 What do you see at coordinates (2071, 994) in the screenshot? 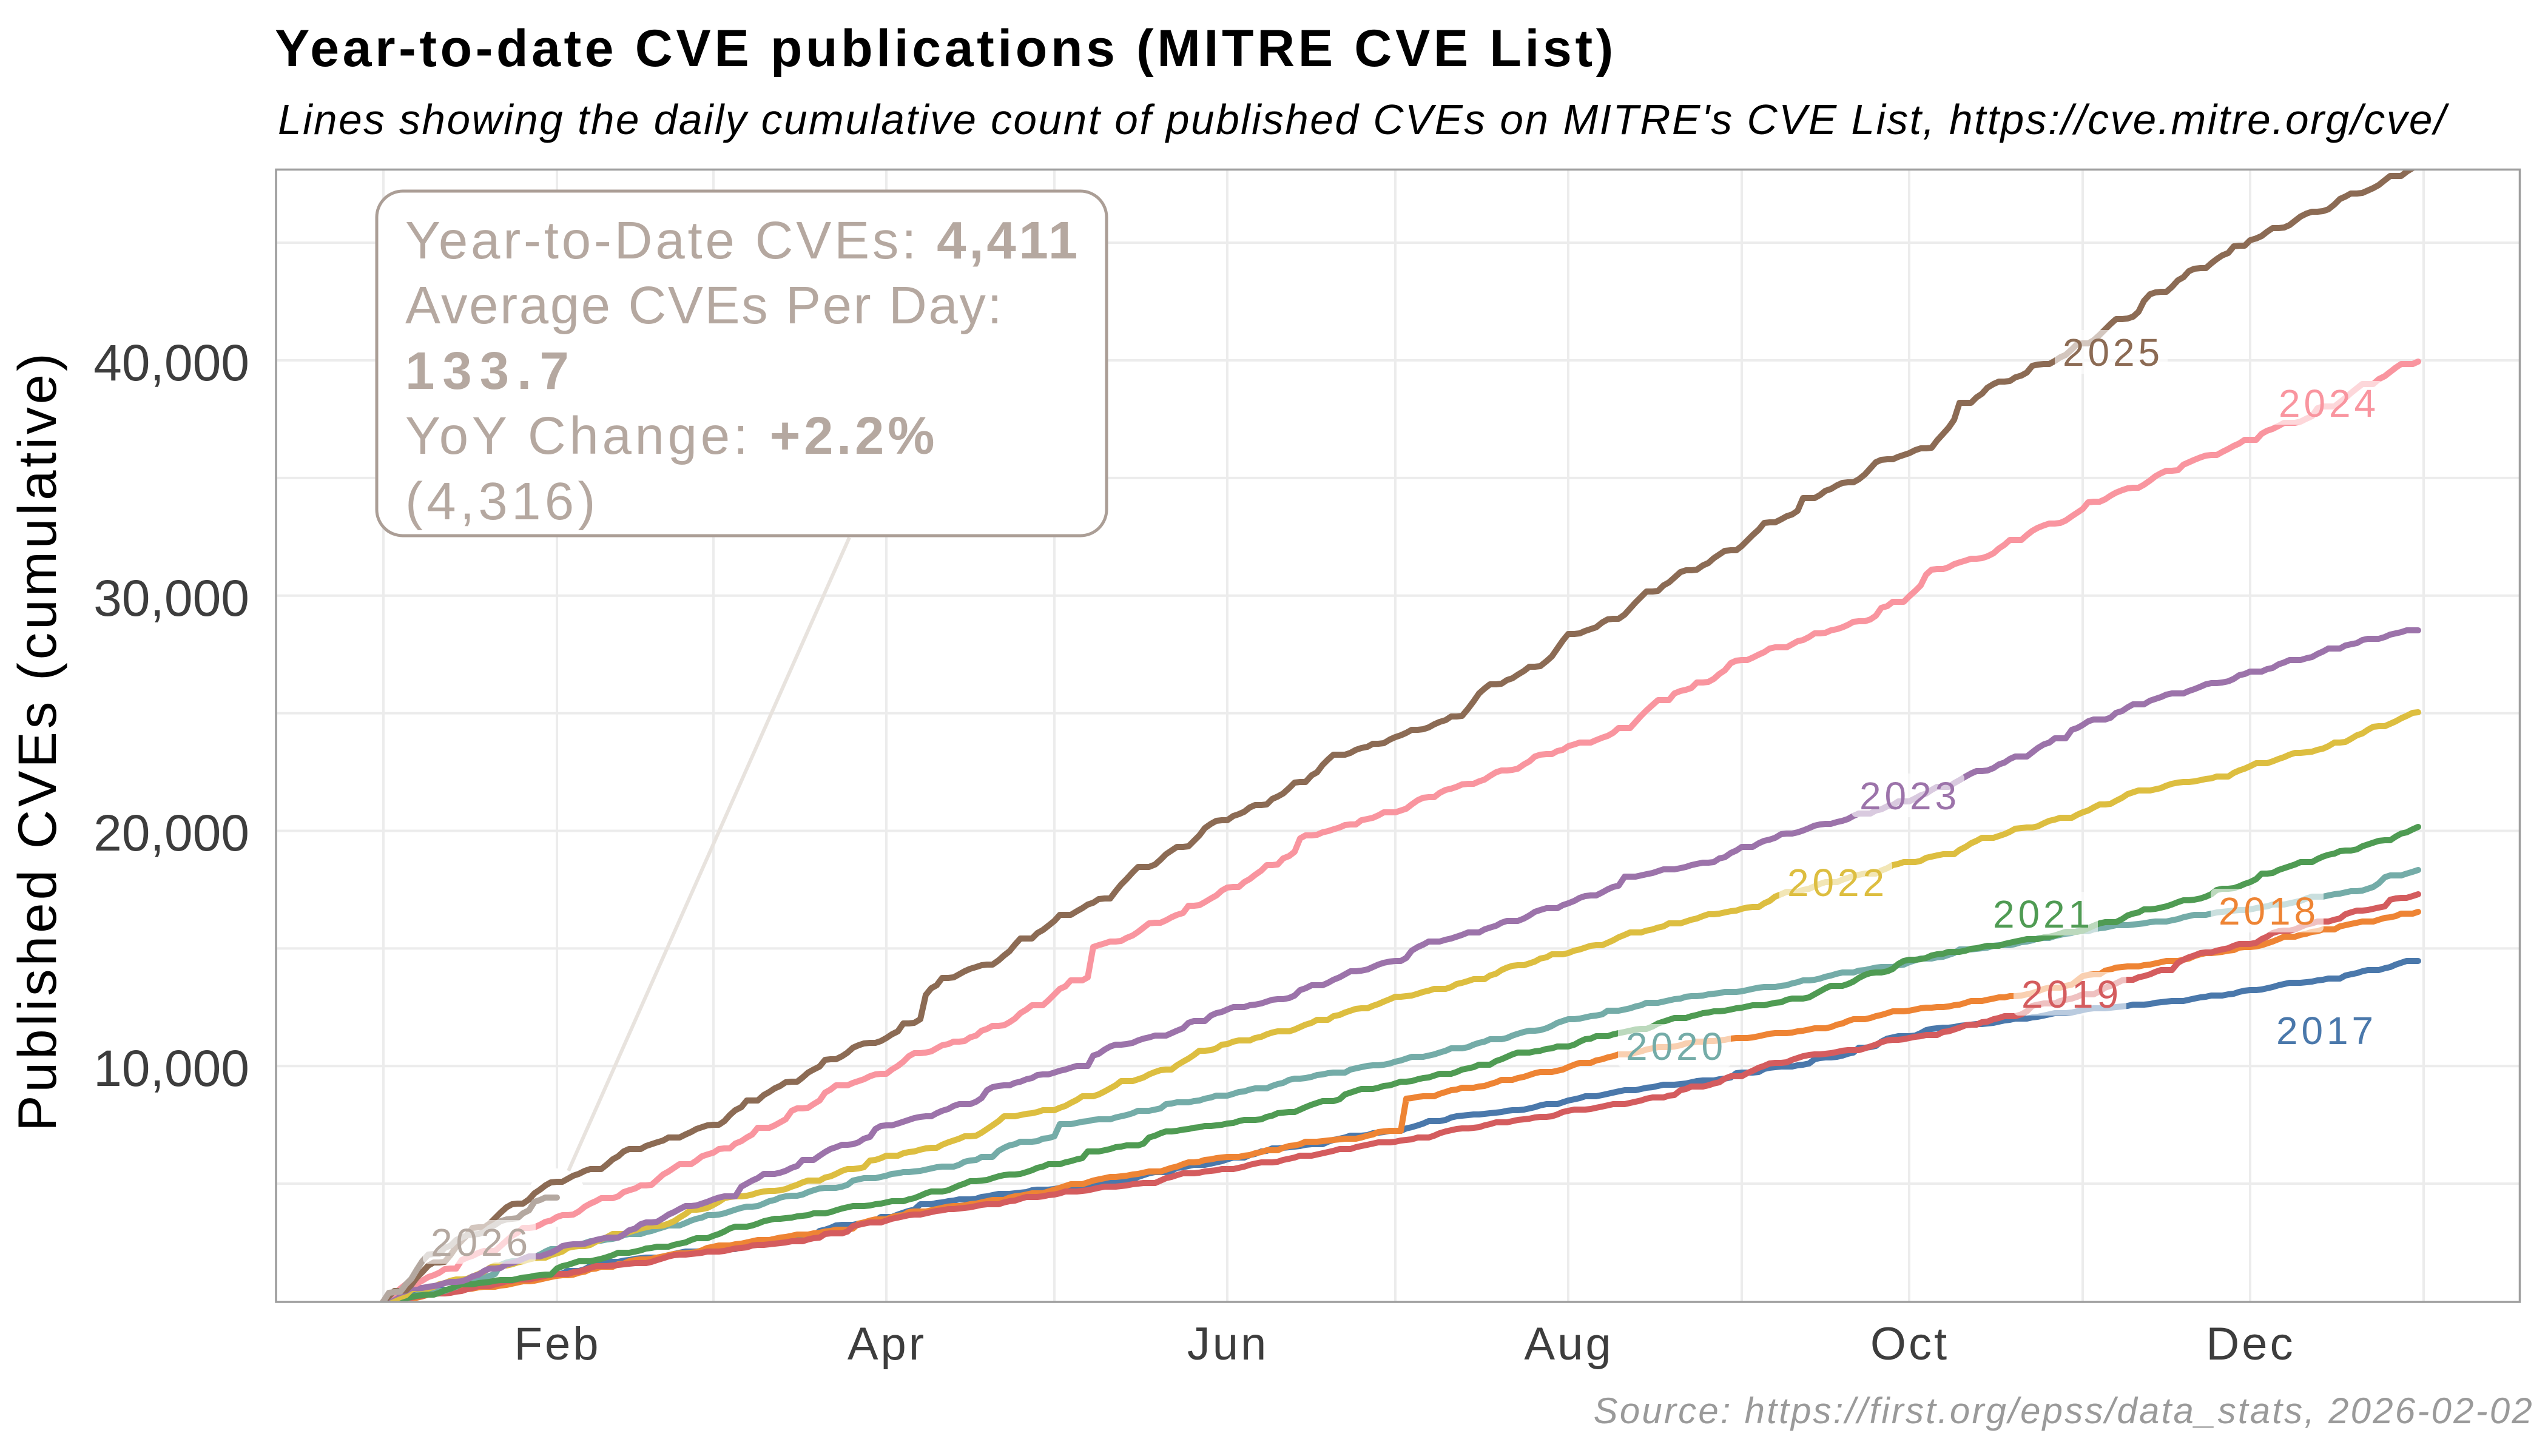
I see `svg-text: 2019` at bounding box center [2071, 994].